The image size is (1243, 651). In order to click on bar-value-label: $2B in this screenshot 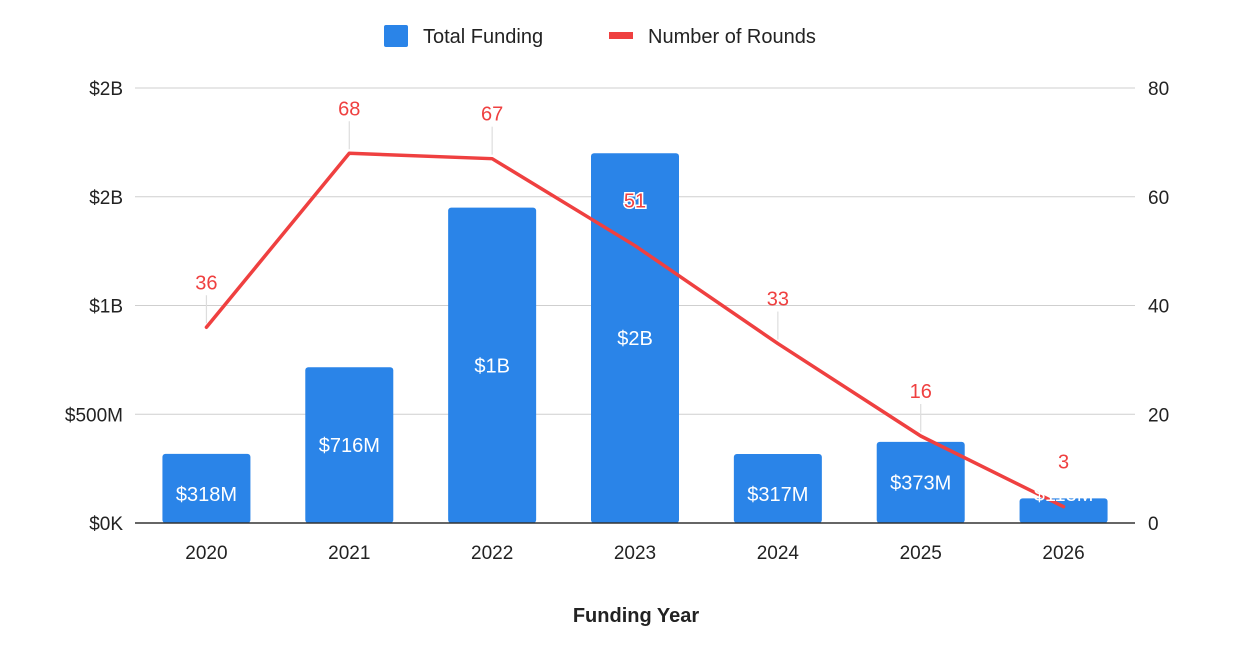, I will do `click(635, 339)`.